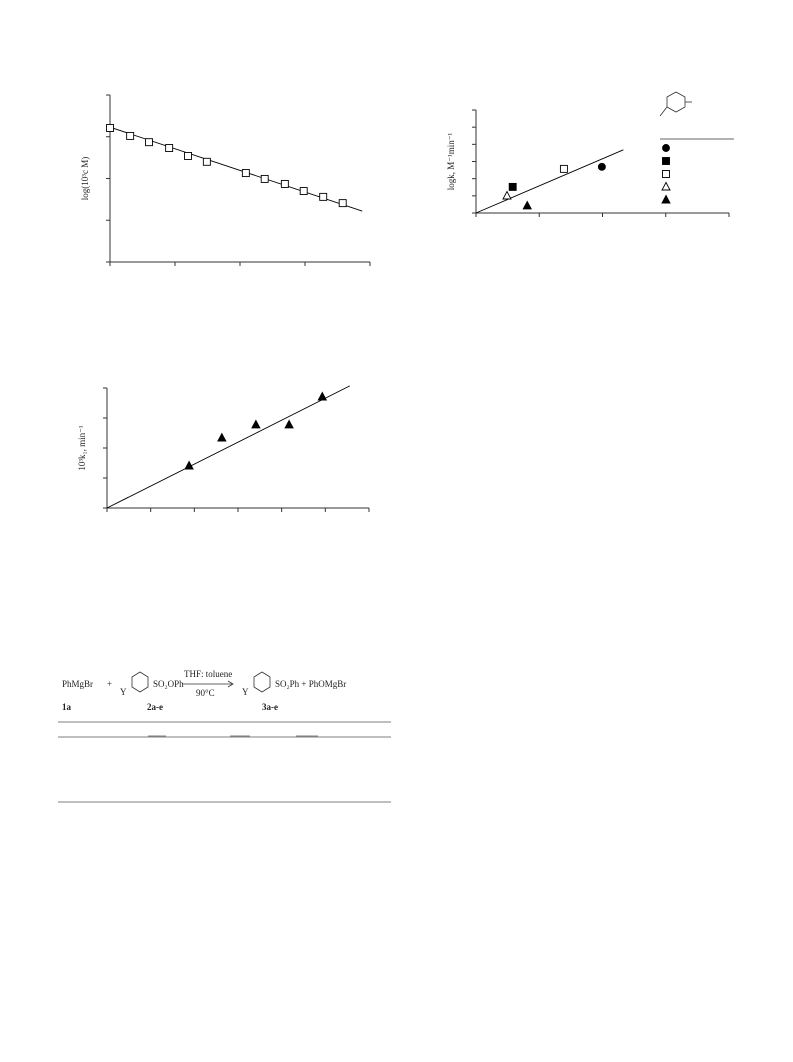 This screenshot has width=793, height=1062. Describe the element at coordinates (201, 682) in the screenshot. I see `scheme` at that location.